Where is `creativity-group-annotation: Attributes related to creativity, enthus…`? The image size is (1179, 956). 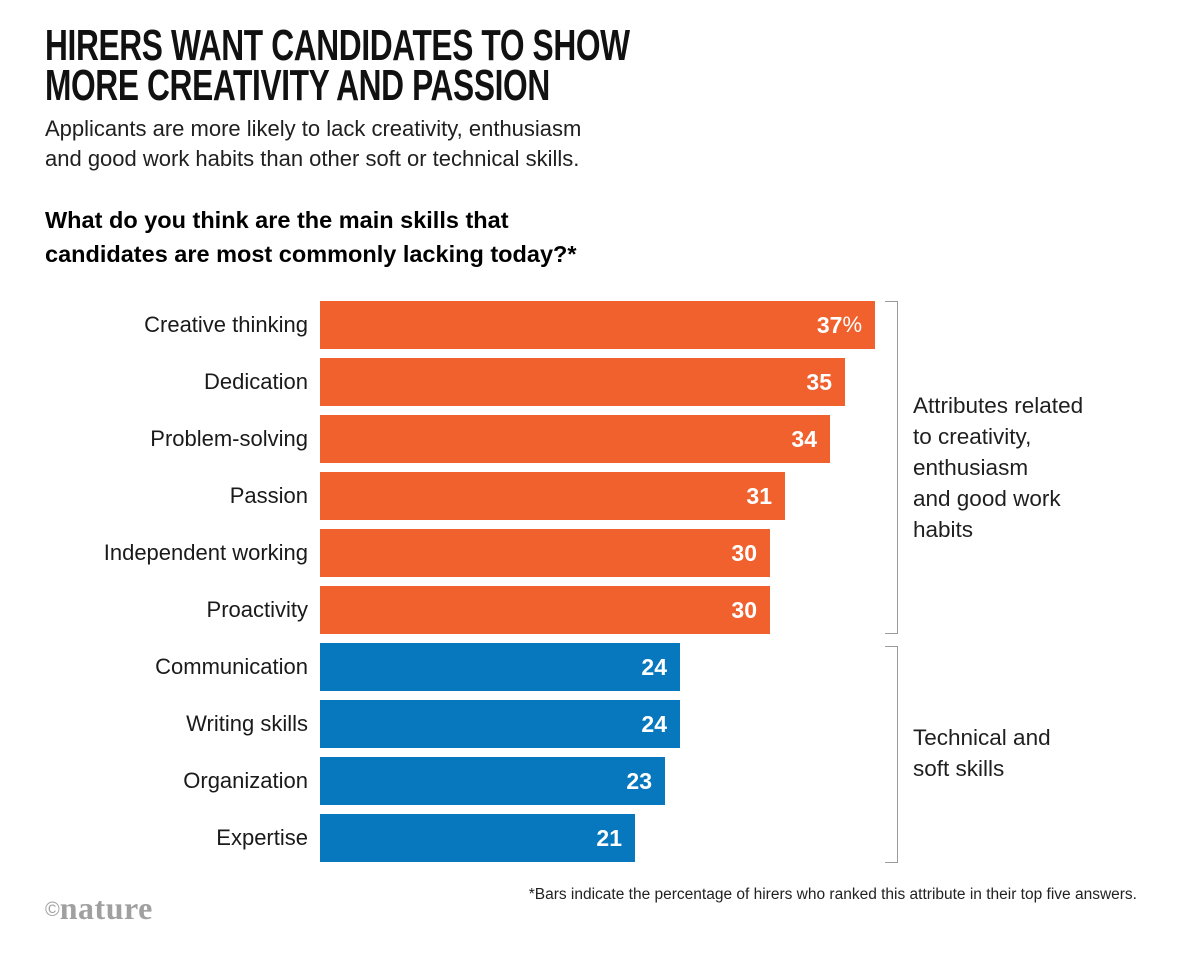 creativity-group-annotation: Attributes related to creativity, enthus… is located at coordinates (998, 468).